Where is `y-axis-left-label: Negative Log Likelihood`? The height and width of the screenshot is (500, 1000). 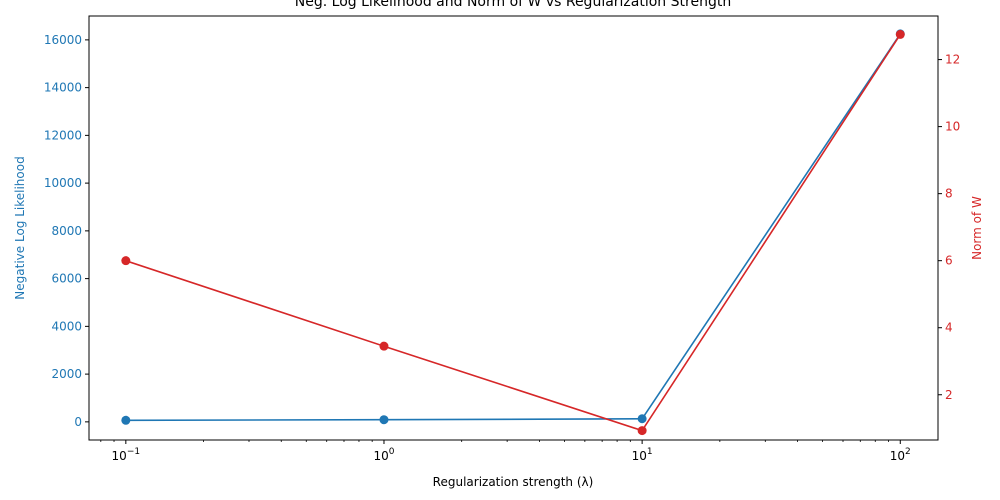 y-axis-left-label: Negative Log Likelihood is located at coordinates (20, 227).